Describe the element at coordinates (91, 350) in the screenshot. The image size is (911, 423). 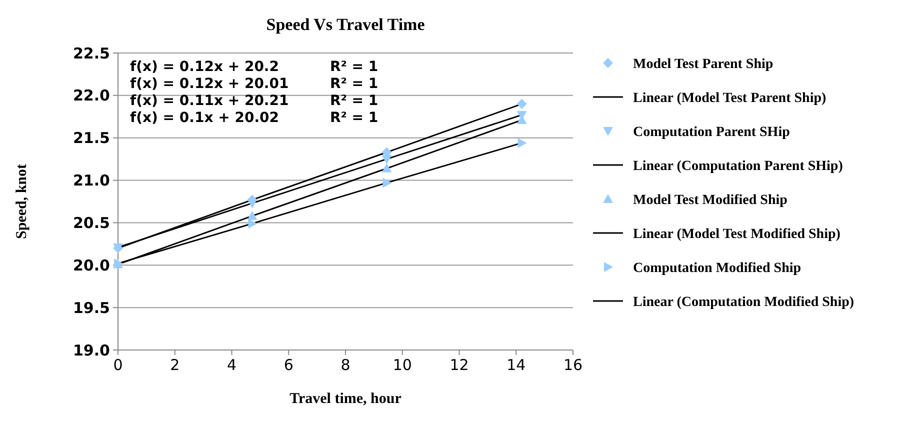
I see `y-tick-label: 19.0` at that location.